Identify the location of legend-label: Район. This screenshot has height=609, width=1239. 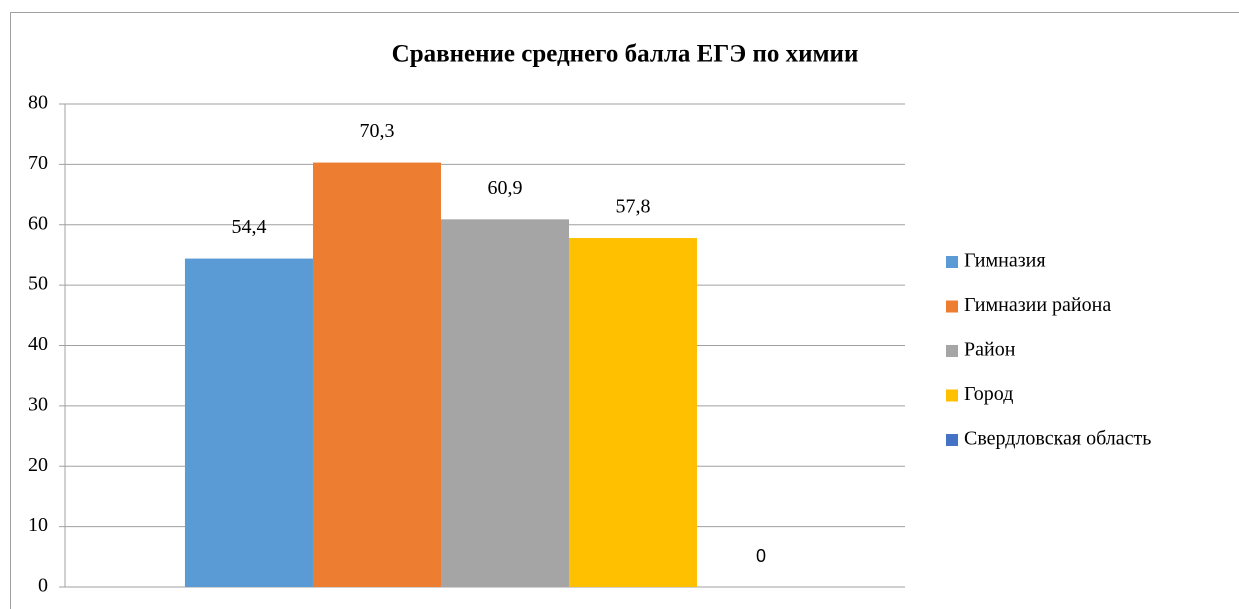
(990, 350).